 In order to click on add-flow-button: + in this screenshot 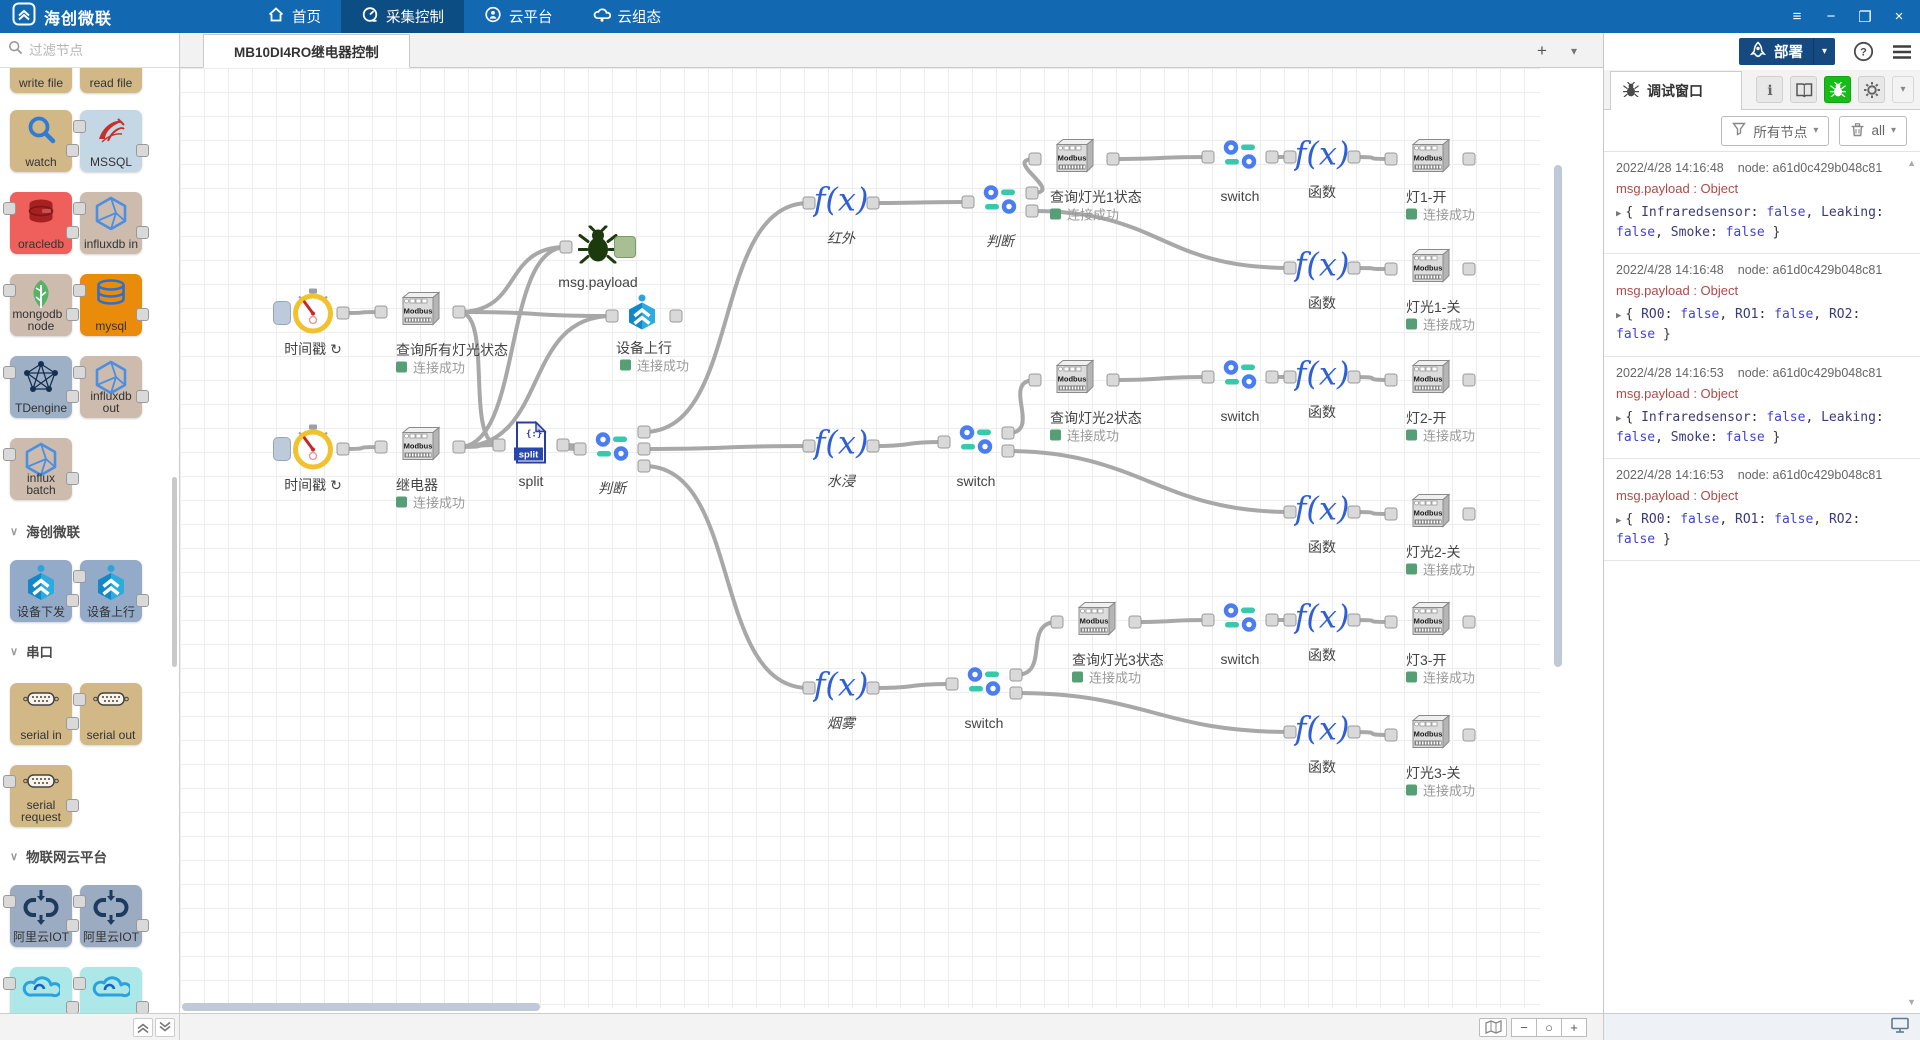, I will do `click(1542, 50)`.